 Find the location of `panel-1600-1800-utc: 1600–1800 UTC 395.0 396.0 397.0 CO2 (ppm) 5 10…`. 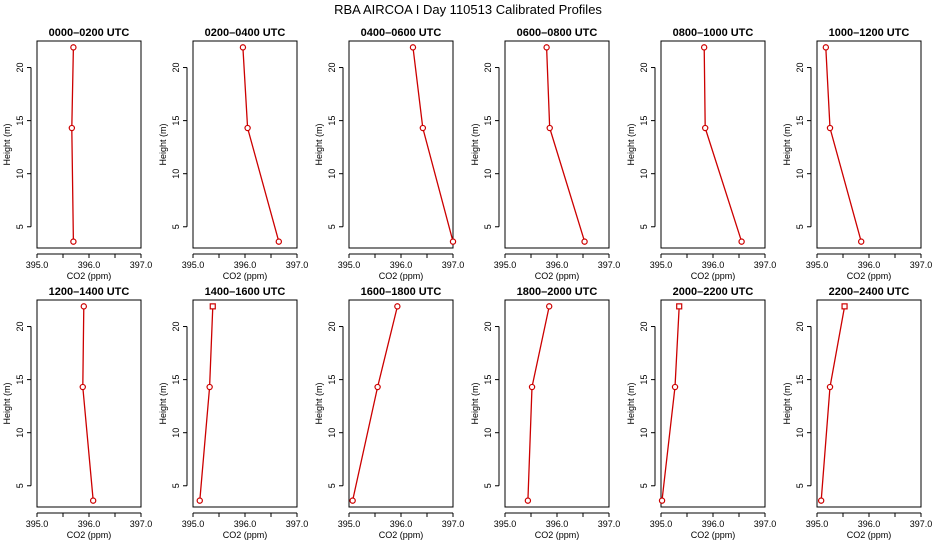

panel-1600-1800-utc: 1600–1800 UTC 395.0 396.0 397.0 CO2 (ppm) 5 10… is located at coordinates (389, 413).